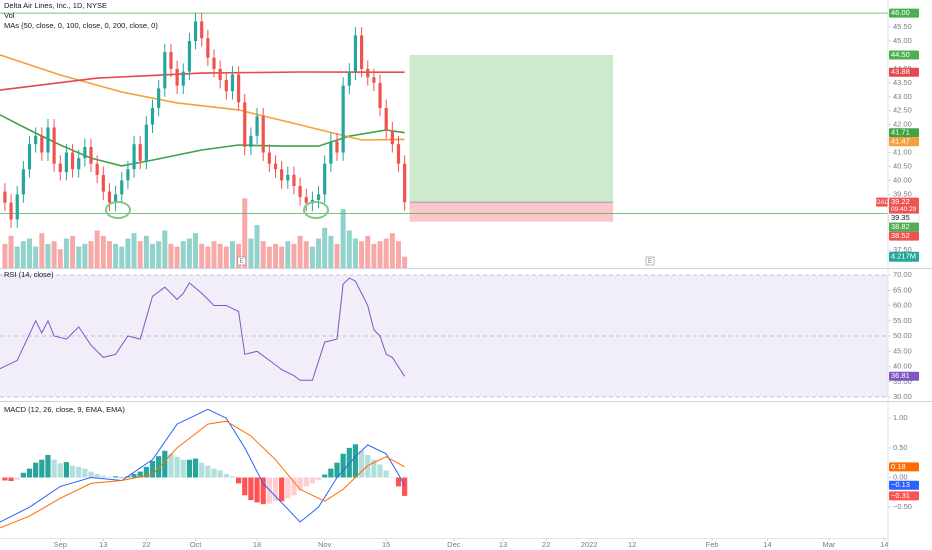  What do you see at coordinates (546, 544) in the screenshot?
I see `x-tick-label: 22` at bounding box center [546, 544].